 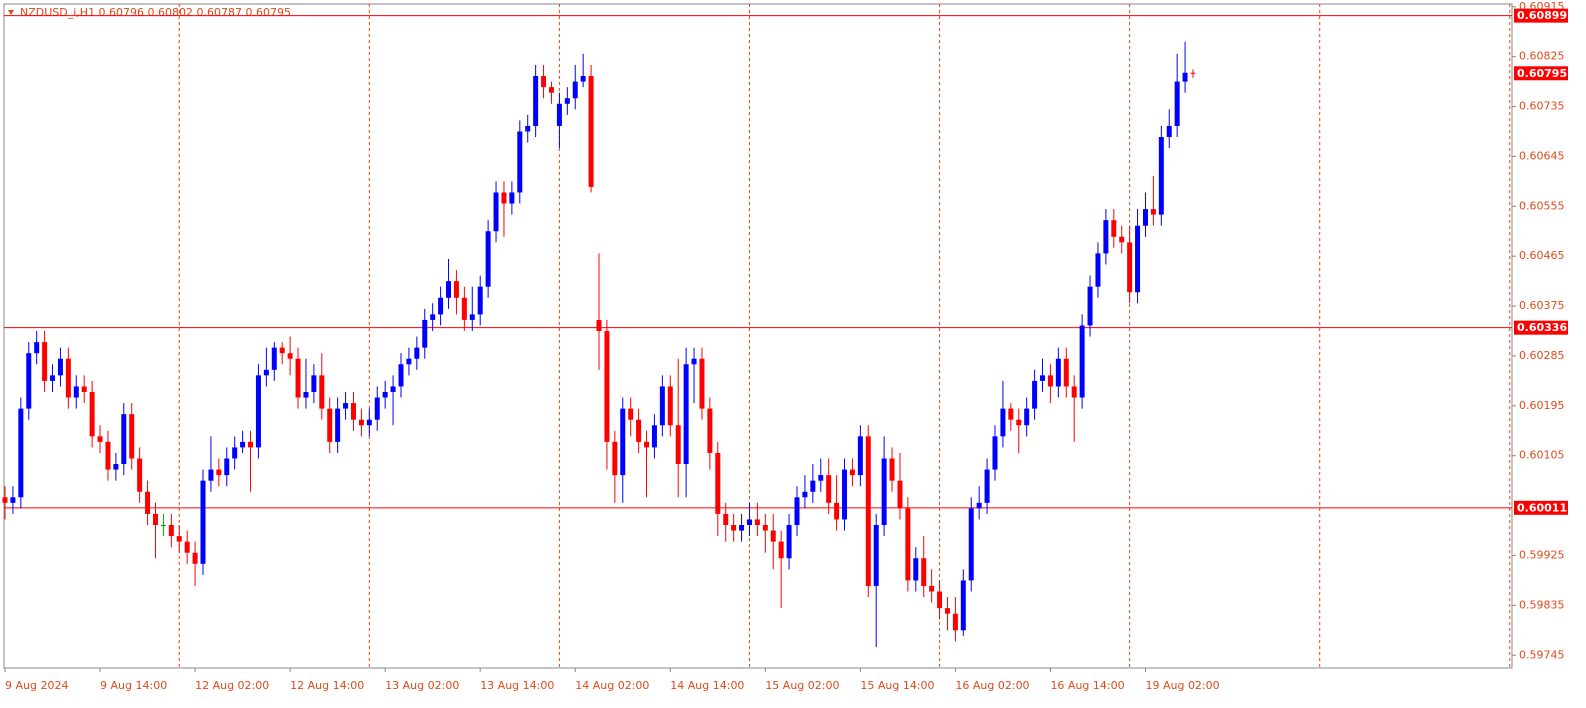 What do you see at coordinates (422, 685) in the screenshot?
I see `x-tick-label: 13 Aug 02:00` at bounding box center [422, 685].